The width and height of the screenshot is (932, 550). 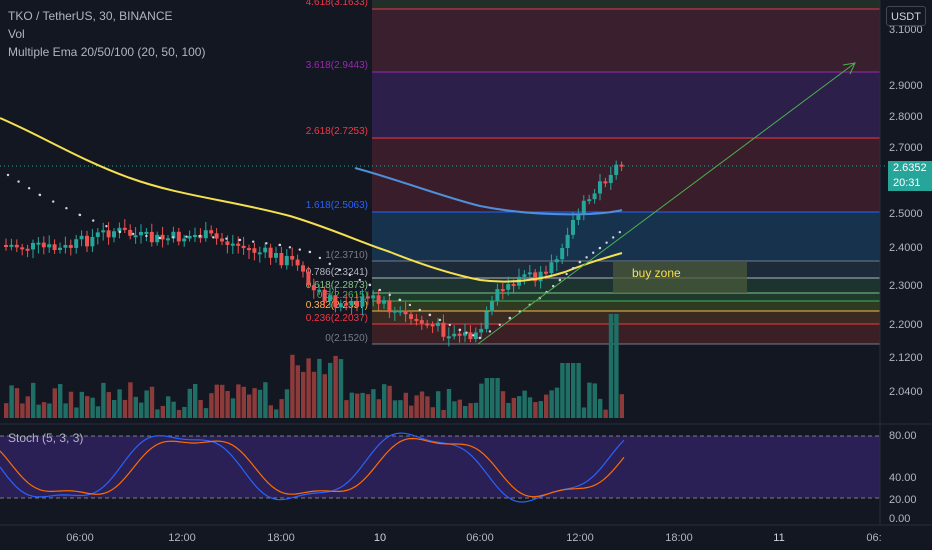 What do you see at coordinates (906, 325) in the screenshot?
I see `price-label: 2.2000` at bounding box center [906, 325].